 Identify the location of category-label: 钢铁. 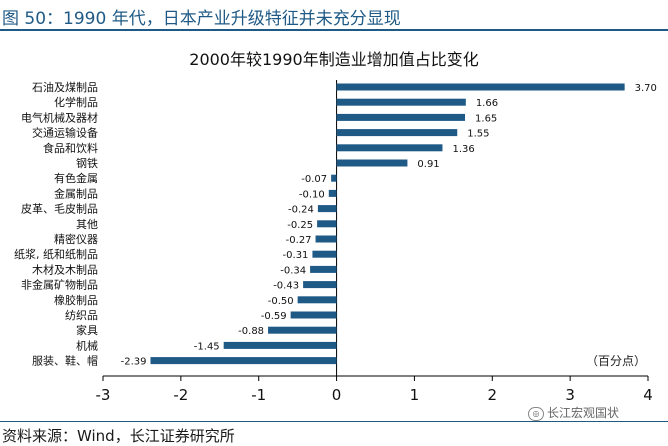
(87, 163).